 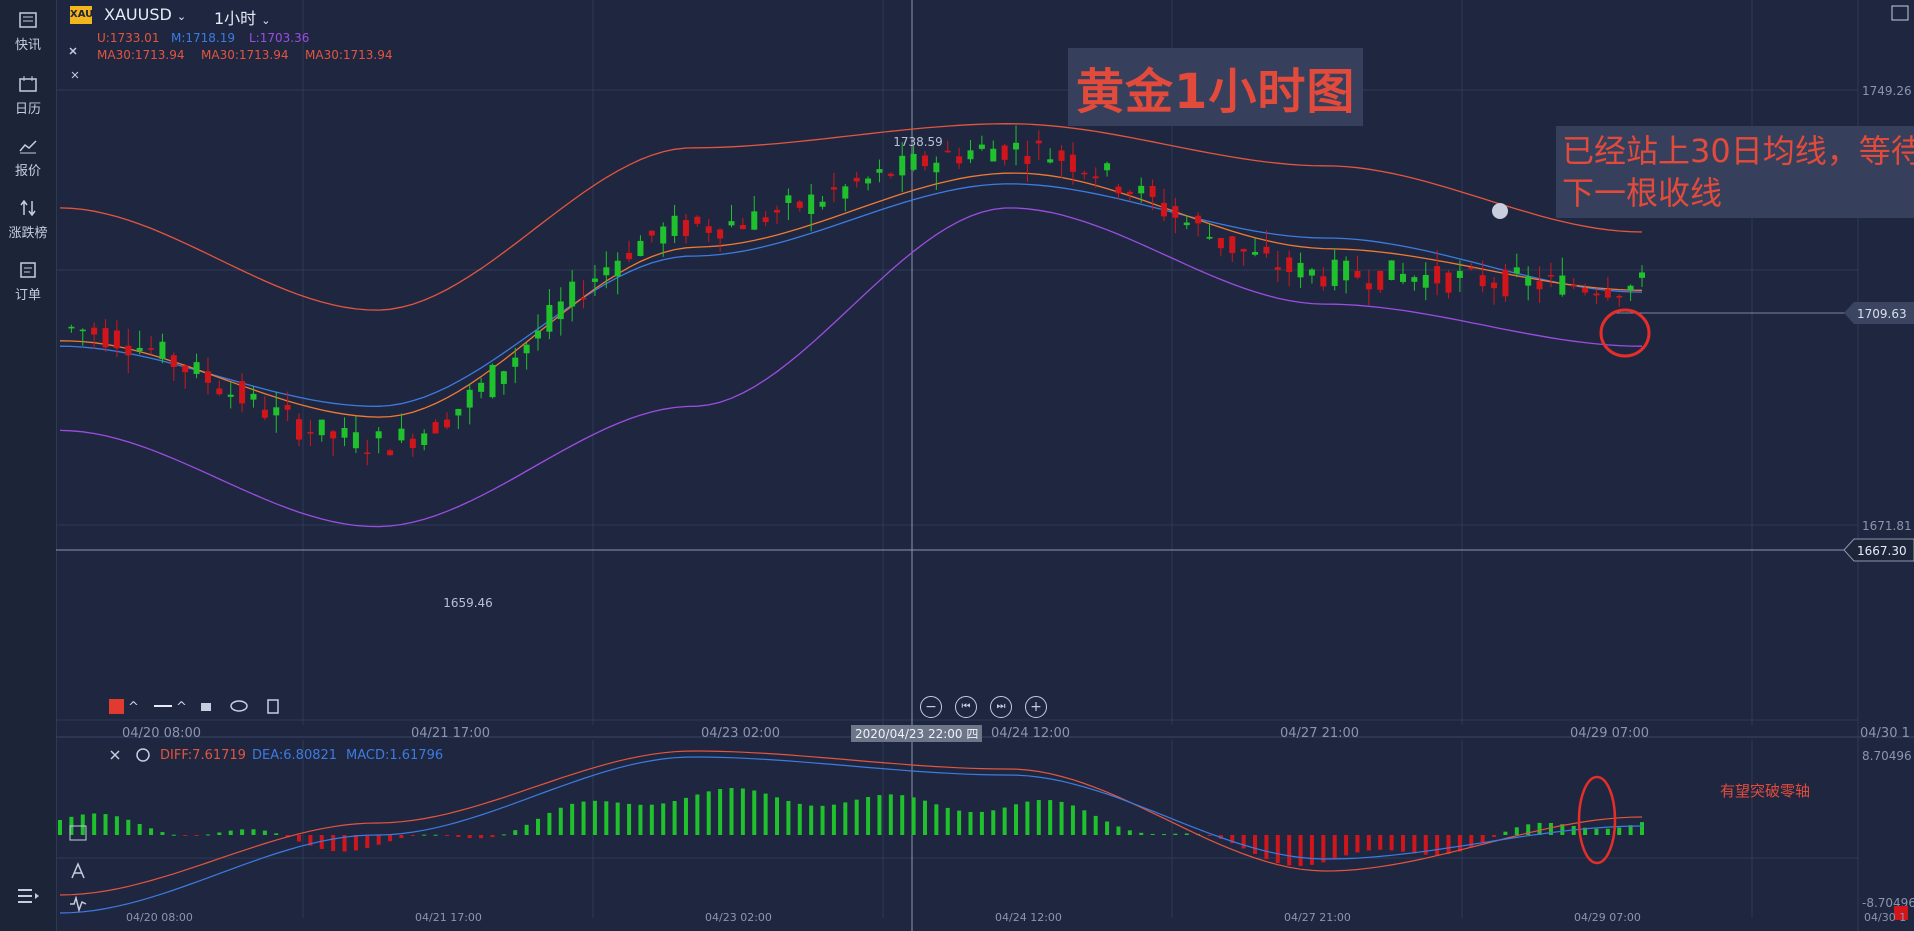 I want to click on sidebar-item-calendar: 日历, so click(x=28, y=96).